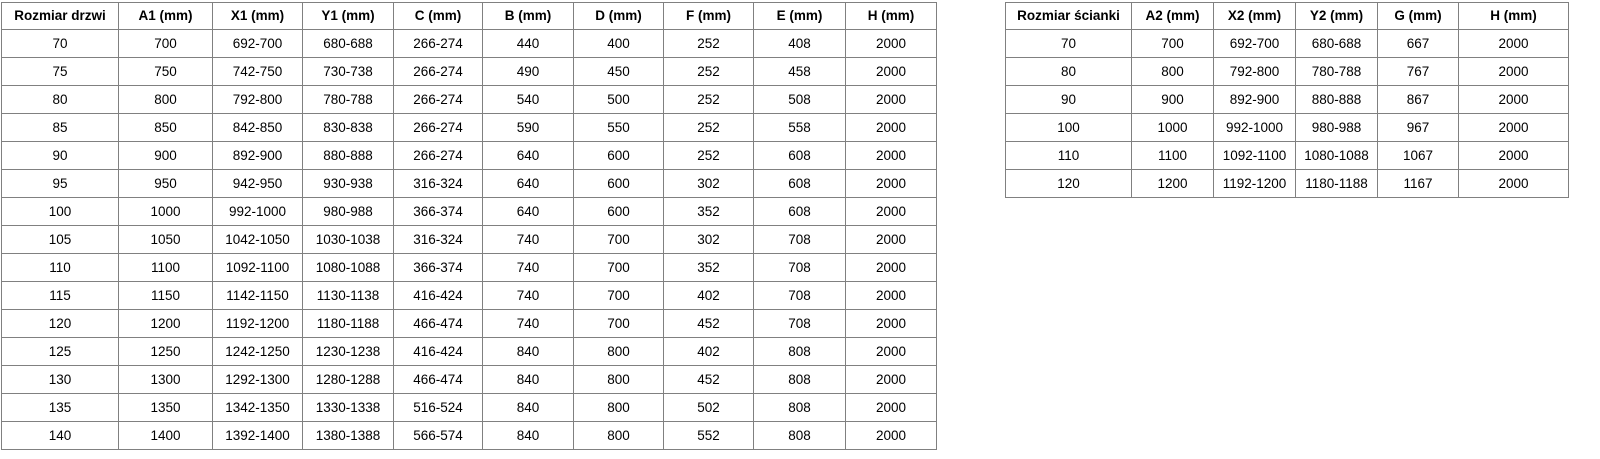 The height and width of the screenshot is (459, 1600). What do you see at coordinates (257, 267) in the screenshot?
I see `cell: 1092-1100` at bounding box center [257, 267].